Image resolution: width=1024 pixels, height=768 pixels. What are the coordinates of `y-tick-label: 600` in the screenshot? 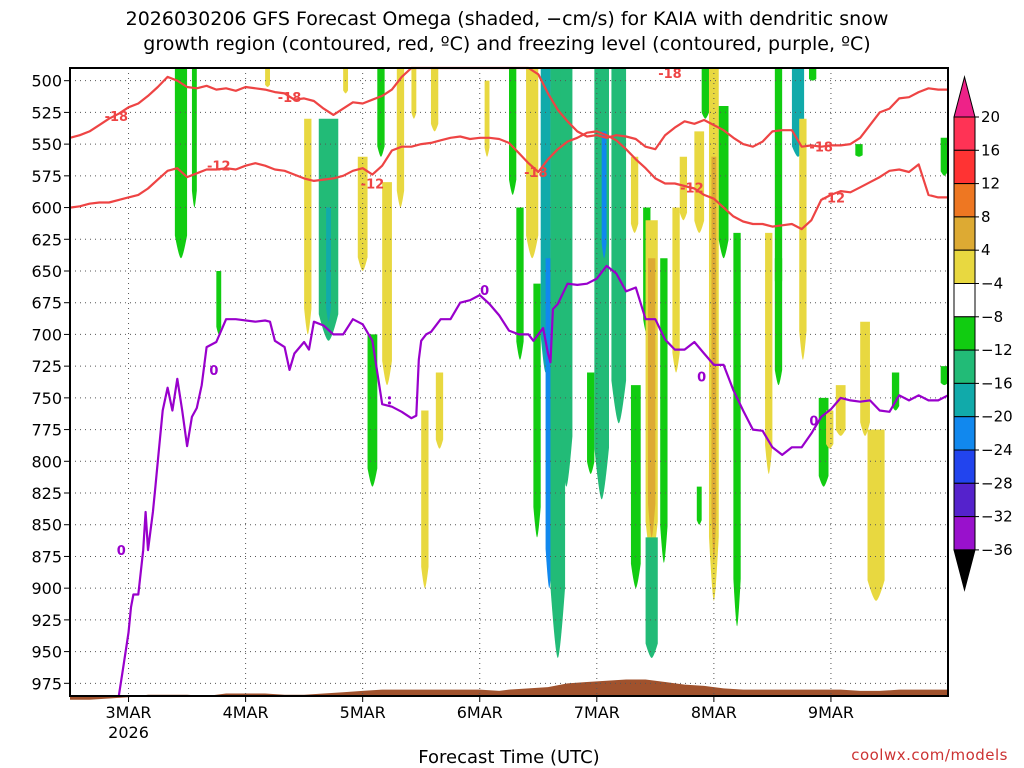 It's located at (46, 208).